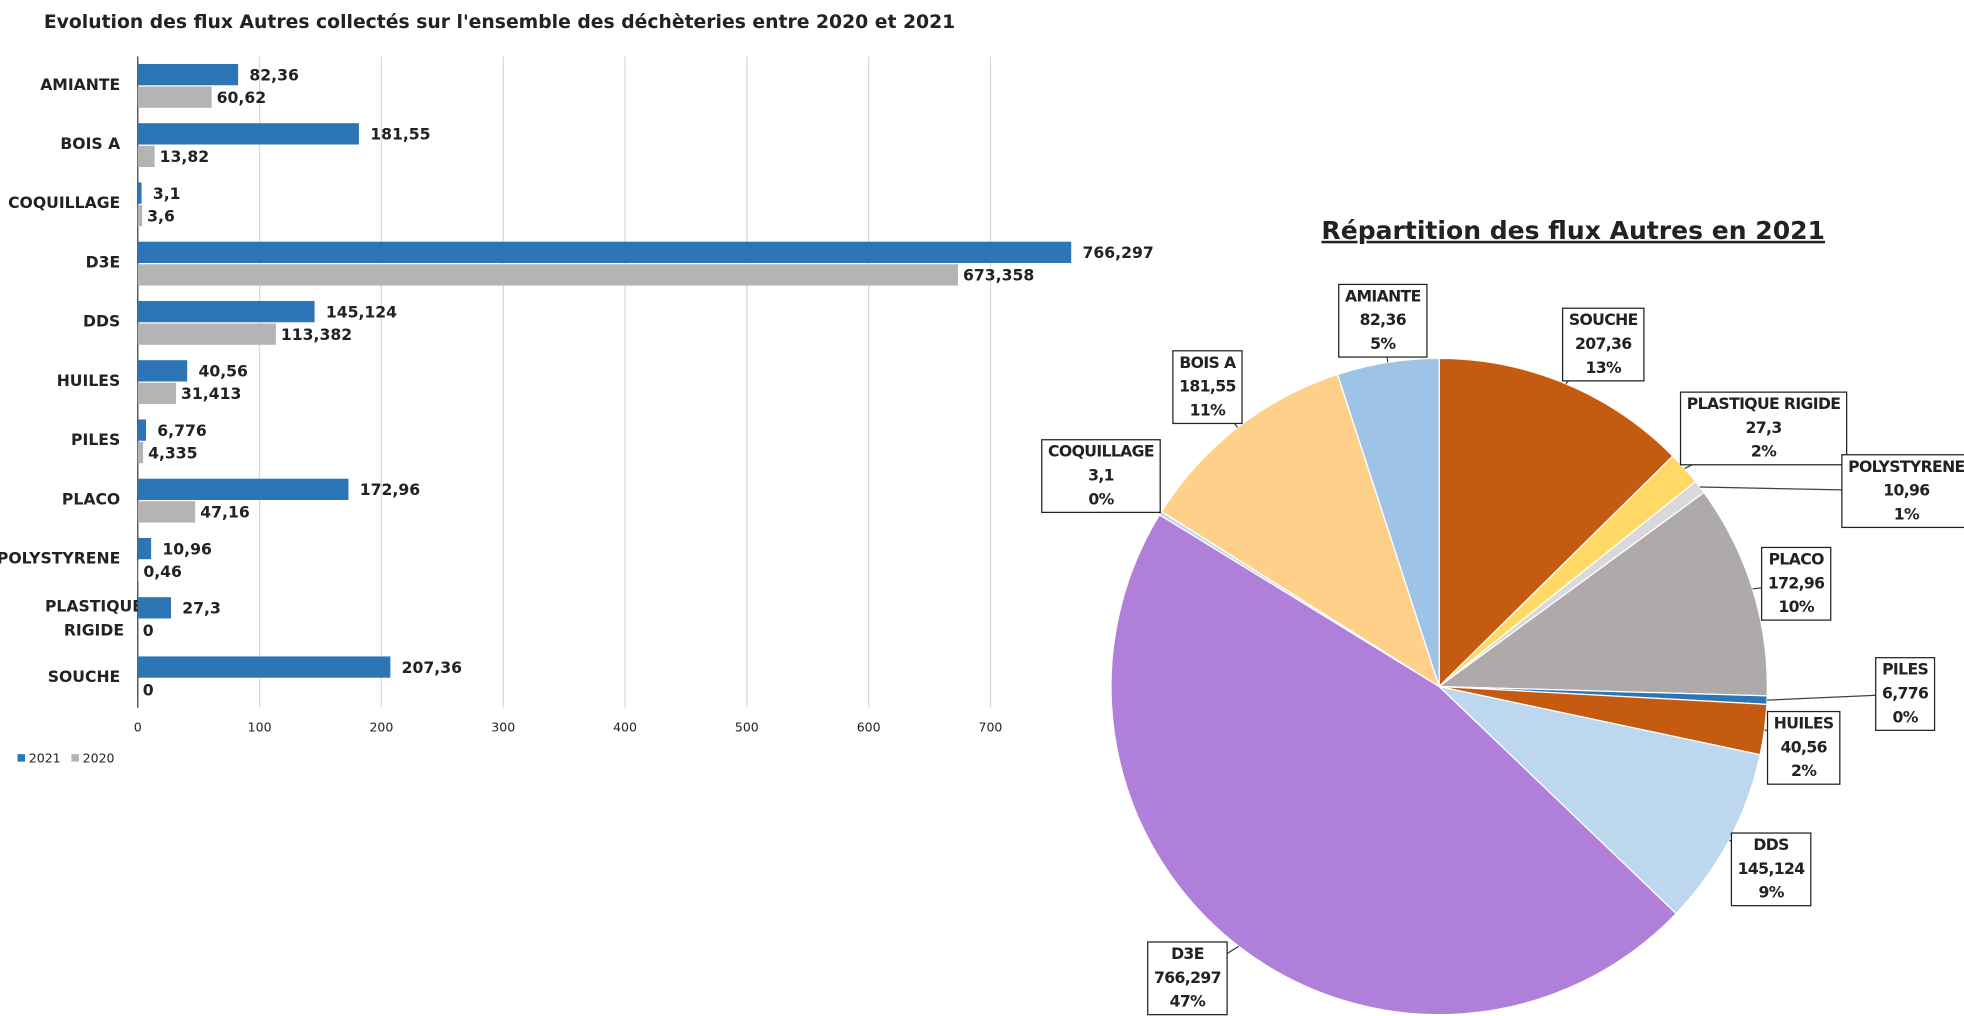  Describe the element at coordinates (101, 321) in the screenshot. I see `y-tick-label: DDS` at that location.